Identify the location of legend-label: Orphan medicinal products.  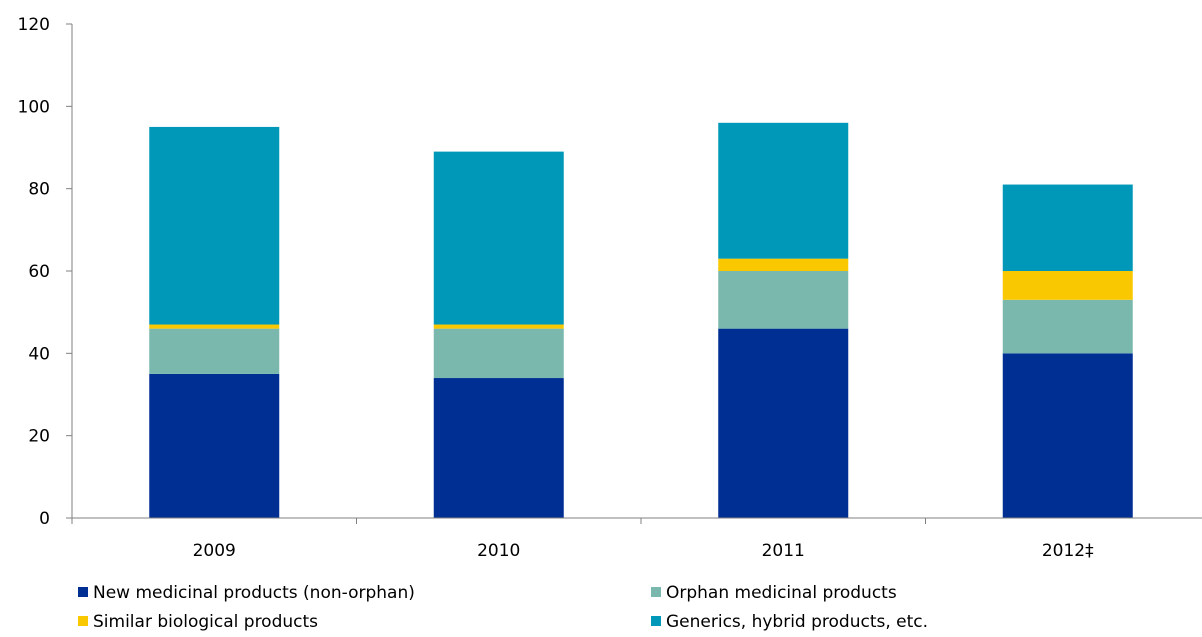
(781, 593).